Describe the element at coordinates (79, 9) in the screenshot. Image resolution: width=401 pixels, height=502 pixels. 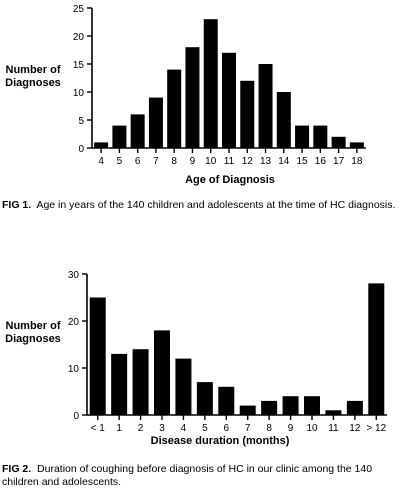
I see `y-tick-label: 25` at that location.